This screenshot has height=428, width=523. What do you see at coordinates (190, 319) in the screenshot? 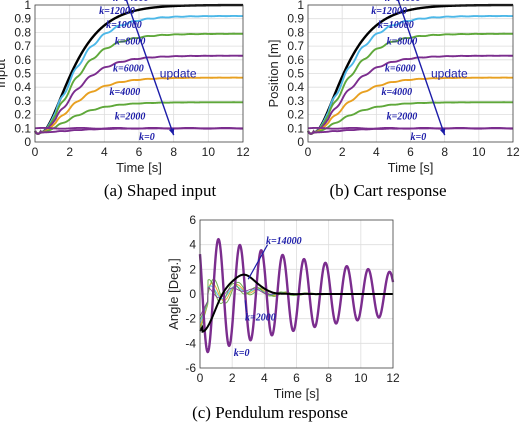
I see `y-tick-label: -2` at bounding box center [190, 319].